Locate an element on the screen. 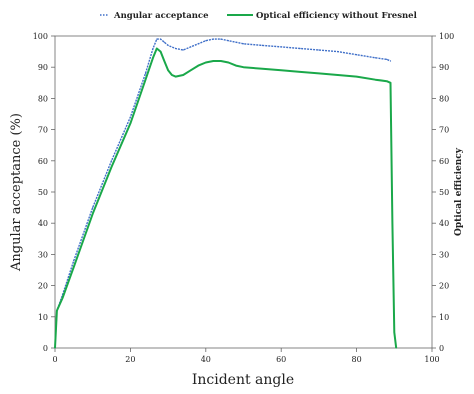 This screenshot has width=474, height=394. y-axis-left: 0 10 20 30 40 50 60 70 80 90 100 is located at coordinates (44, 192).